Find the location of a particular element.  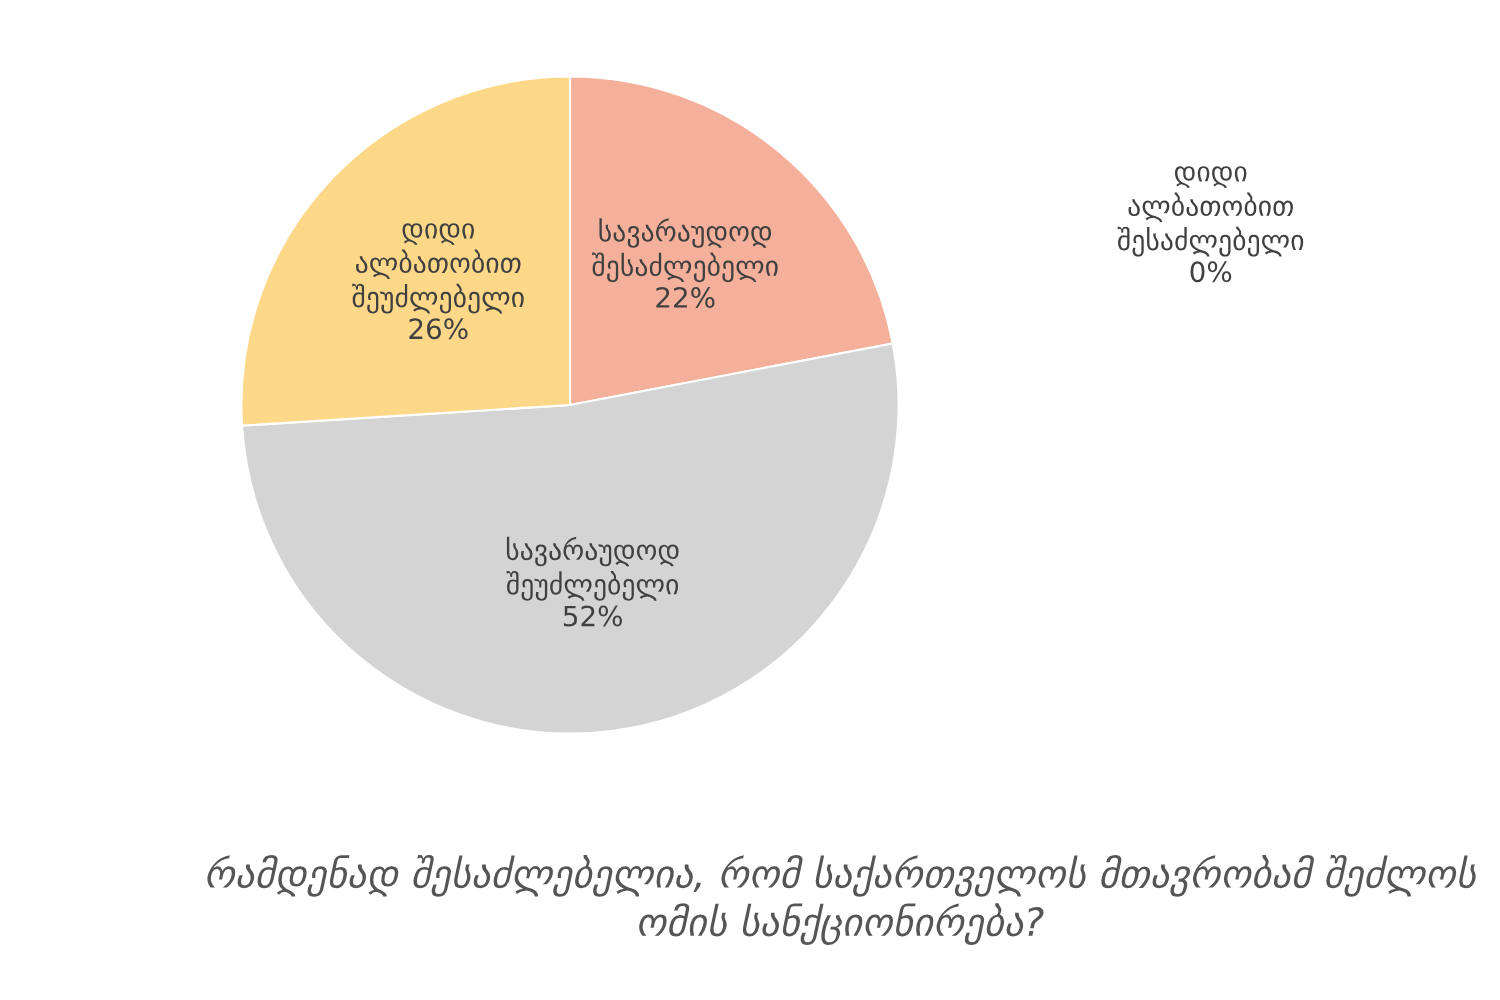

text: რამდენად შესაძლებელია, რომ საქართველოს მთავრობამ შეძლოს ომის სანქციონირება? is located at coordinates (841, 900).